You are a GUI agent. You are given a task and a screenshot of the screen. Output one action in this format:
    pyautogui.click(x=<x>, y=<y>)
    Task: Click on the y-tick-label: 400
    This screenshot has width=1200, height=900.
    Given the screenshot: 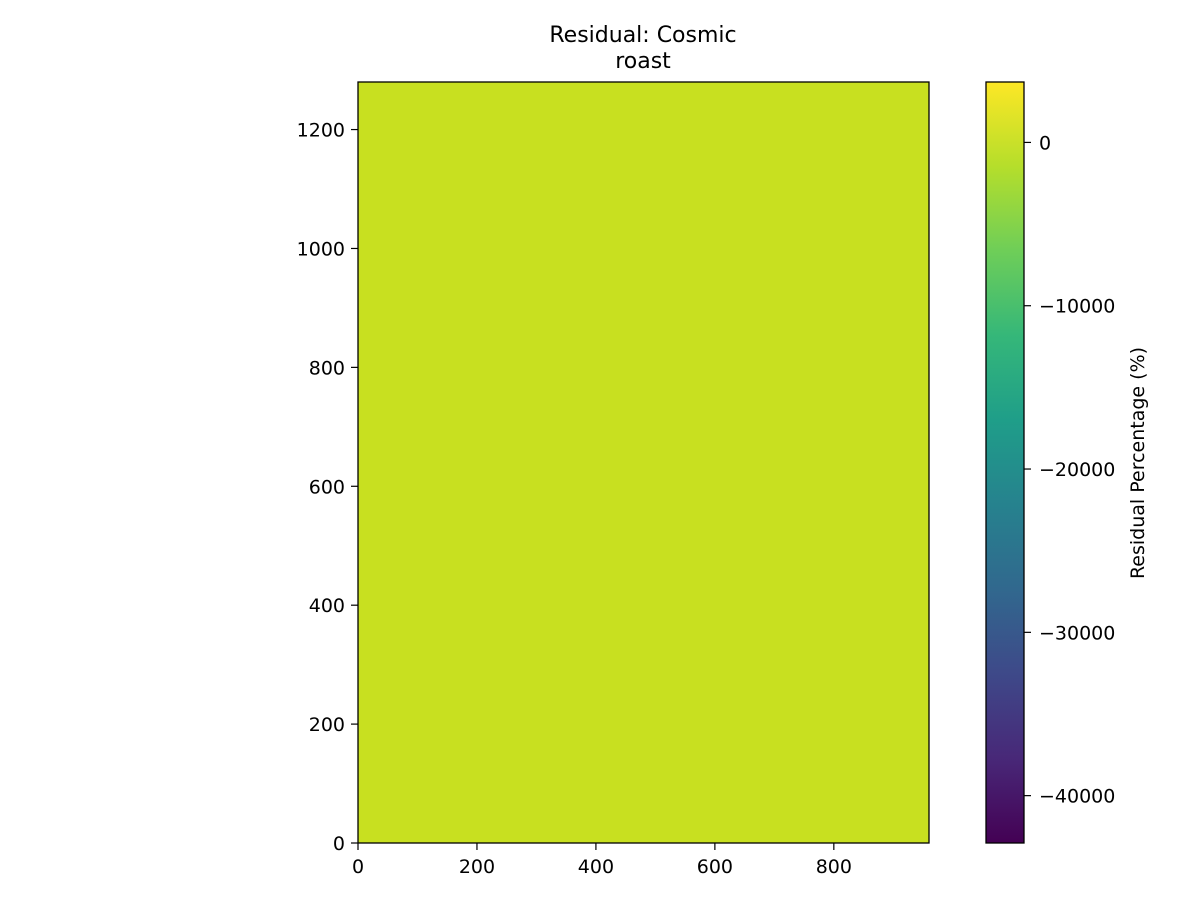 What is the action you would take?
    pyautogui.click(x=327, y=606)
    